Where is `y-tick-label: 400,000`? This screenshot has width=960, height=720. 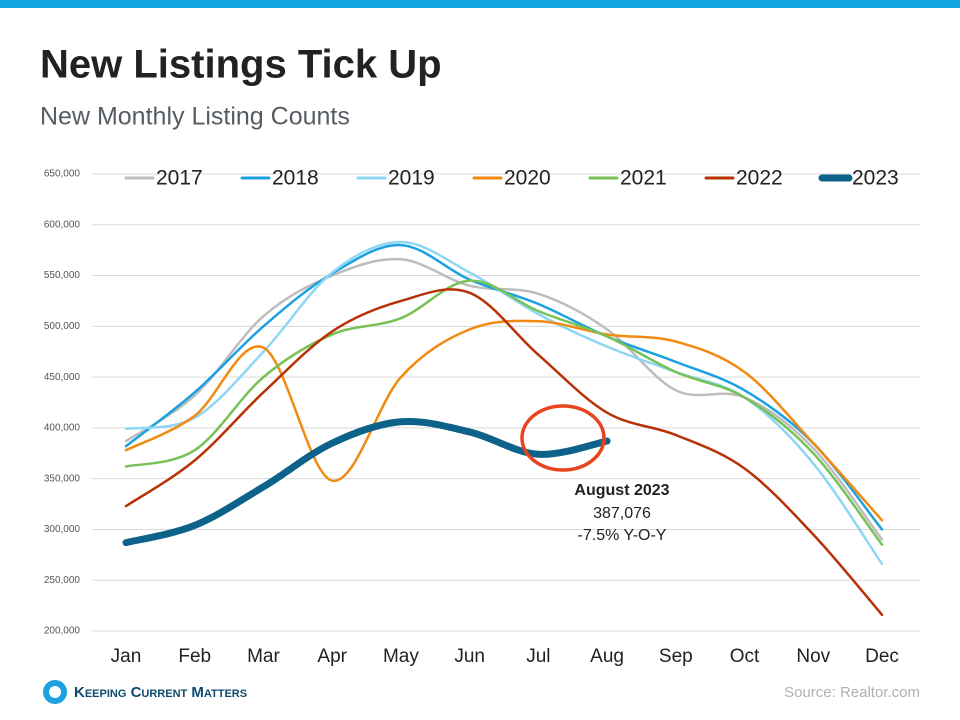
y-tick-label: 400,000 is located at coordinates (62, 428).